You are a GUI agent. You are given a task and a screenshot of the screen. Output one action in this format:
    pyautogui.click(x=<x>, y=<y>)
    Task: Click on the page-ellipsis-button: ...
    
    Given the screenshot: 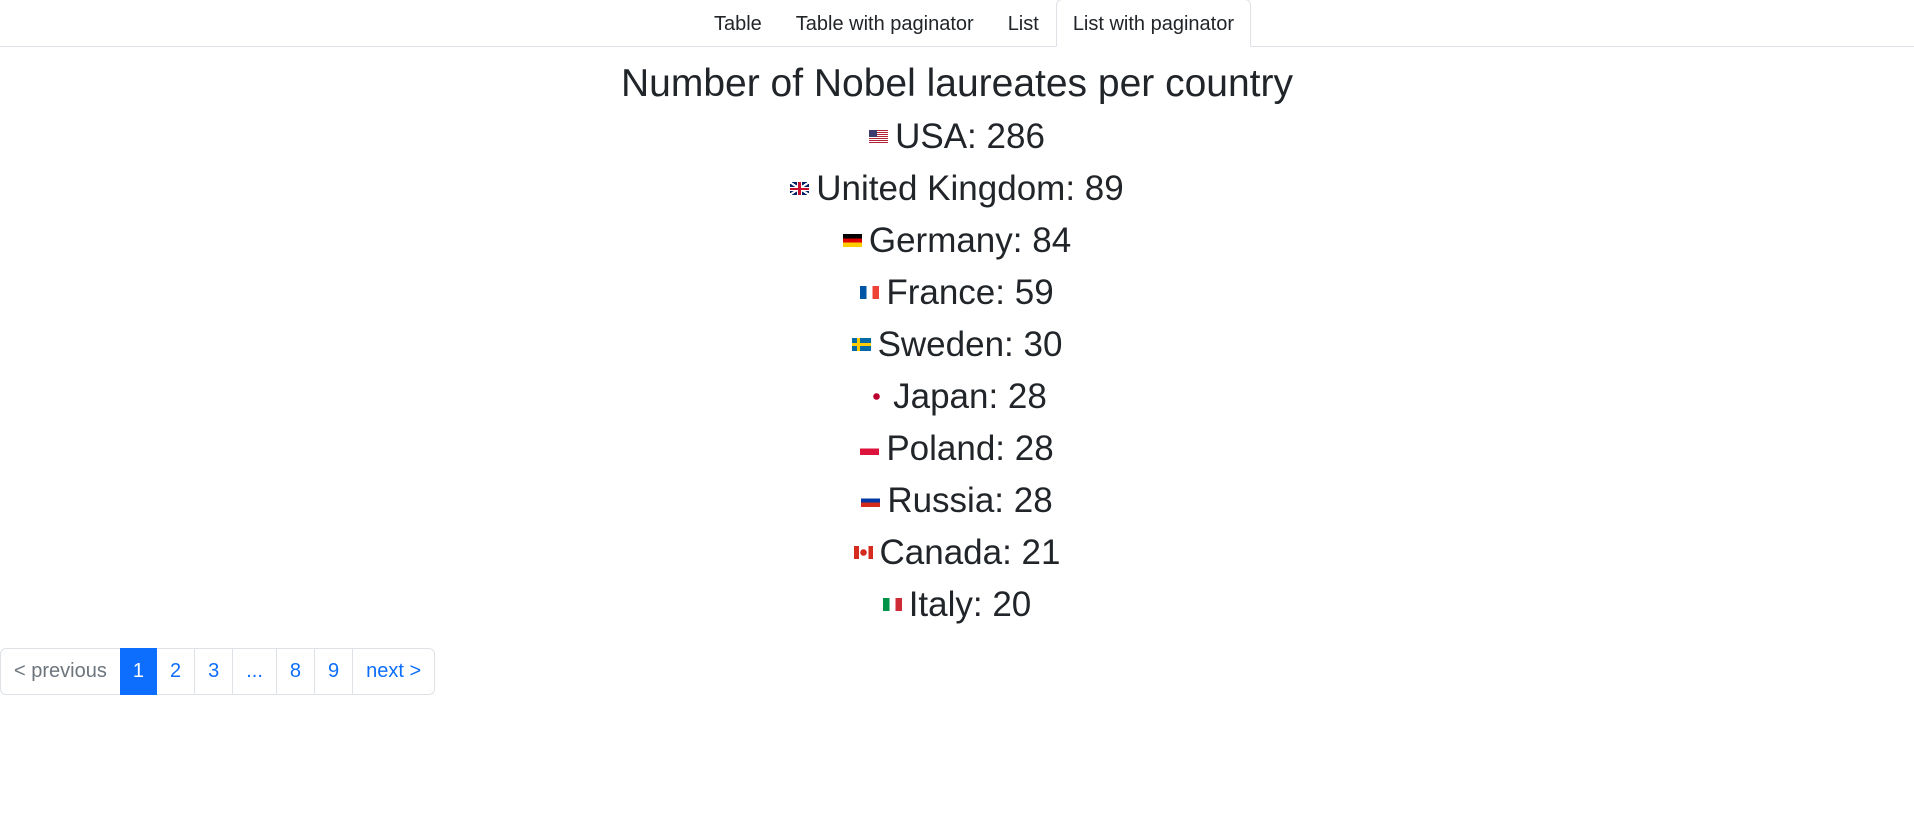 What is the action you would take?
    pyautogui.click(x=254, y=671)
    